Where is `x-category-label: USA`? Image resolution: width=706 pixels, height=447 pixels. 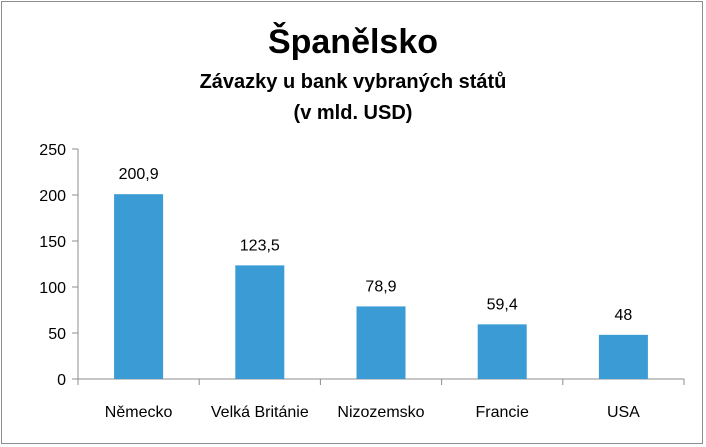 x-category-label: USA is located at coordinates (623, 412).